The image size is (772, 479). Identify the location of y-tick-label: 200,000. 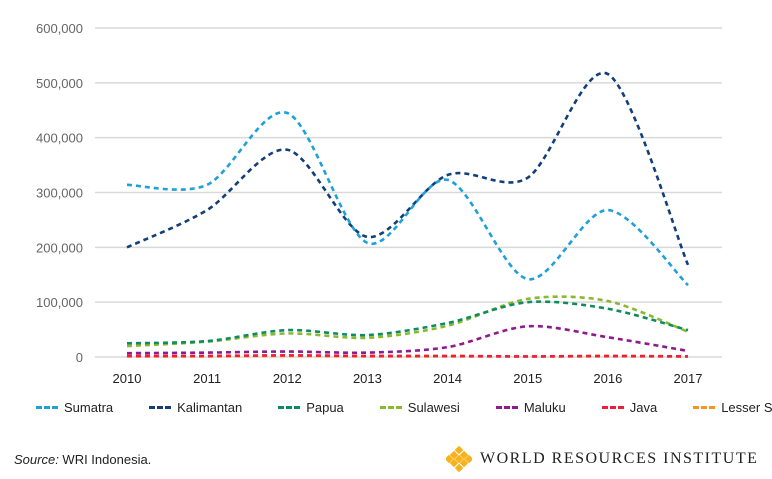
(59, 247).